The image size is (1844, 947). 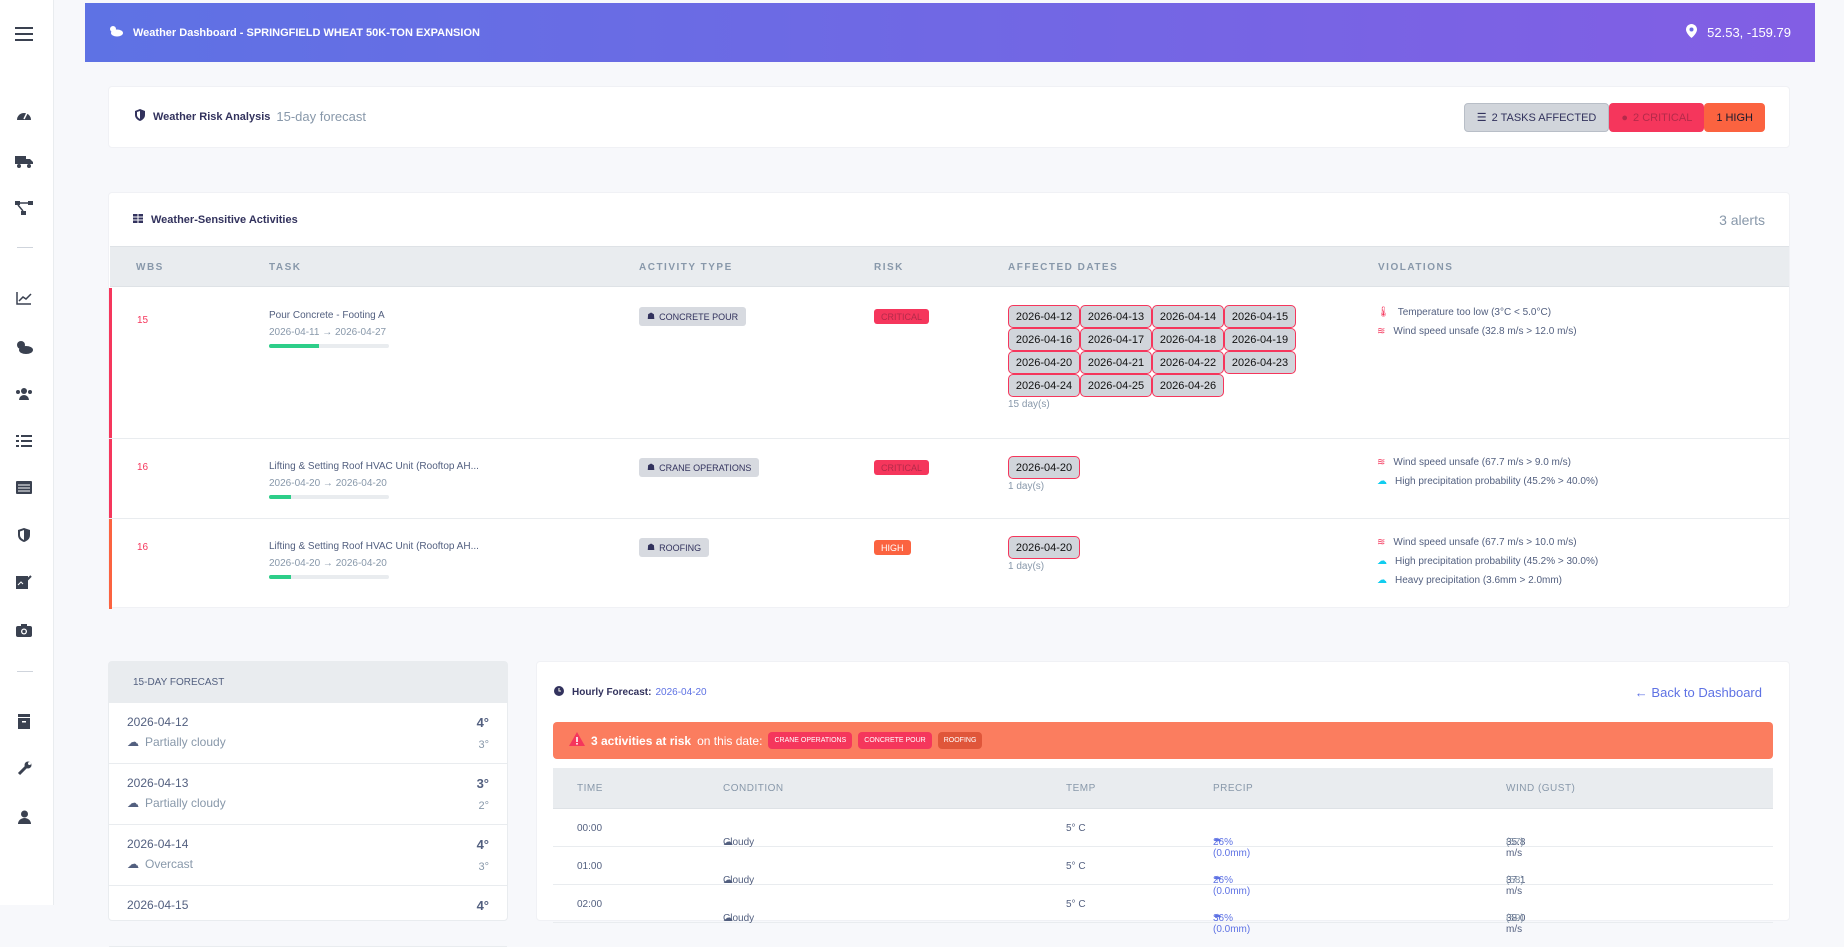 What do you see at coordinates (24, 721) in the screenshot?
I see `archive-icon` at bounding box center [24, 721].